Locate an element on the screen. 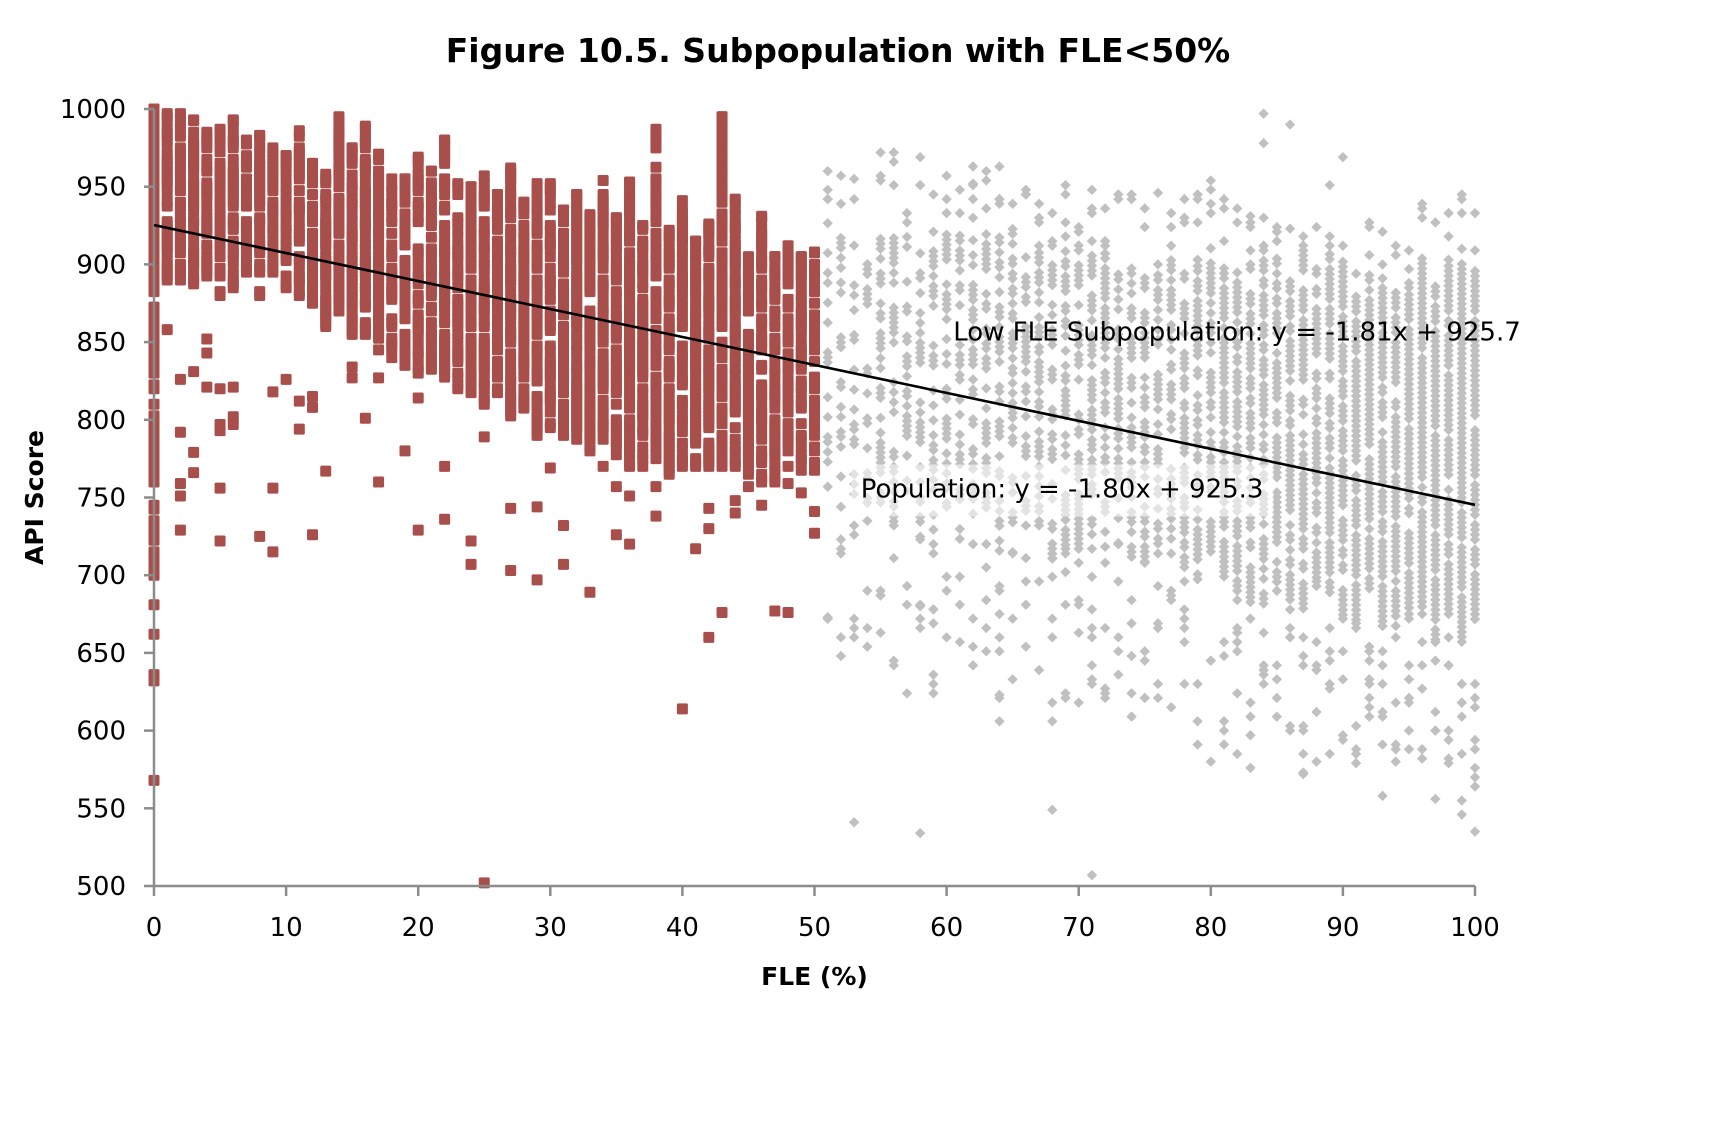 Image resolution: width=1718 pixels, height=1140 pixels. y-tick-label: 750 is located at coordinates (101, 499).